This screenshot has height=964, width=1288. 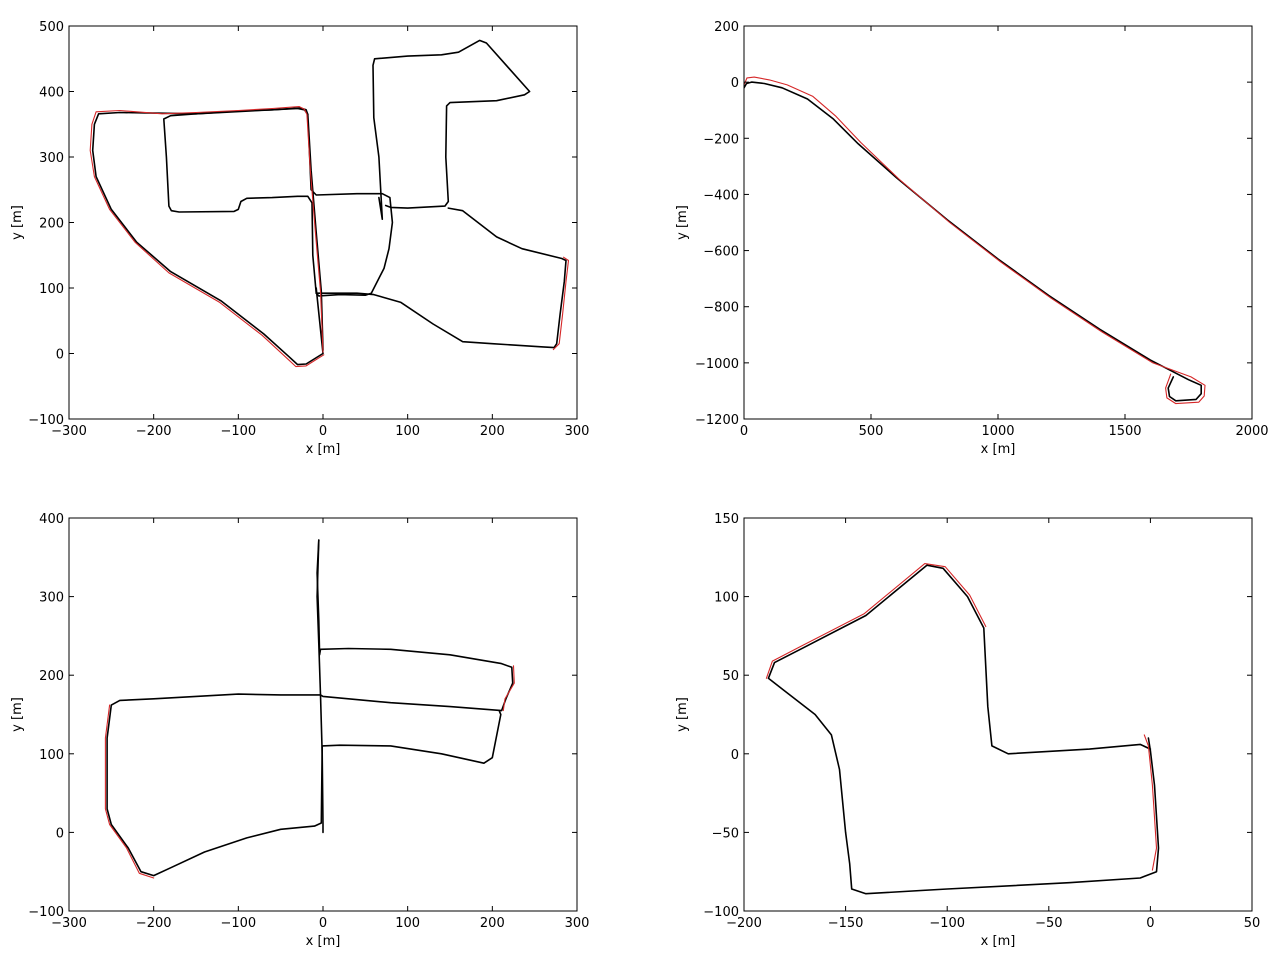 I want to click on x-tick-label: −50, so click(x=1048, y=923).